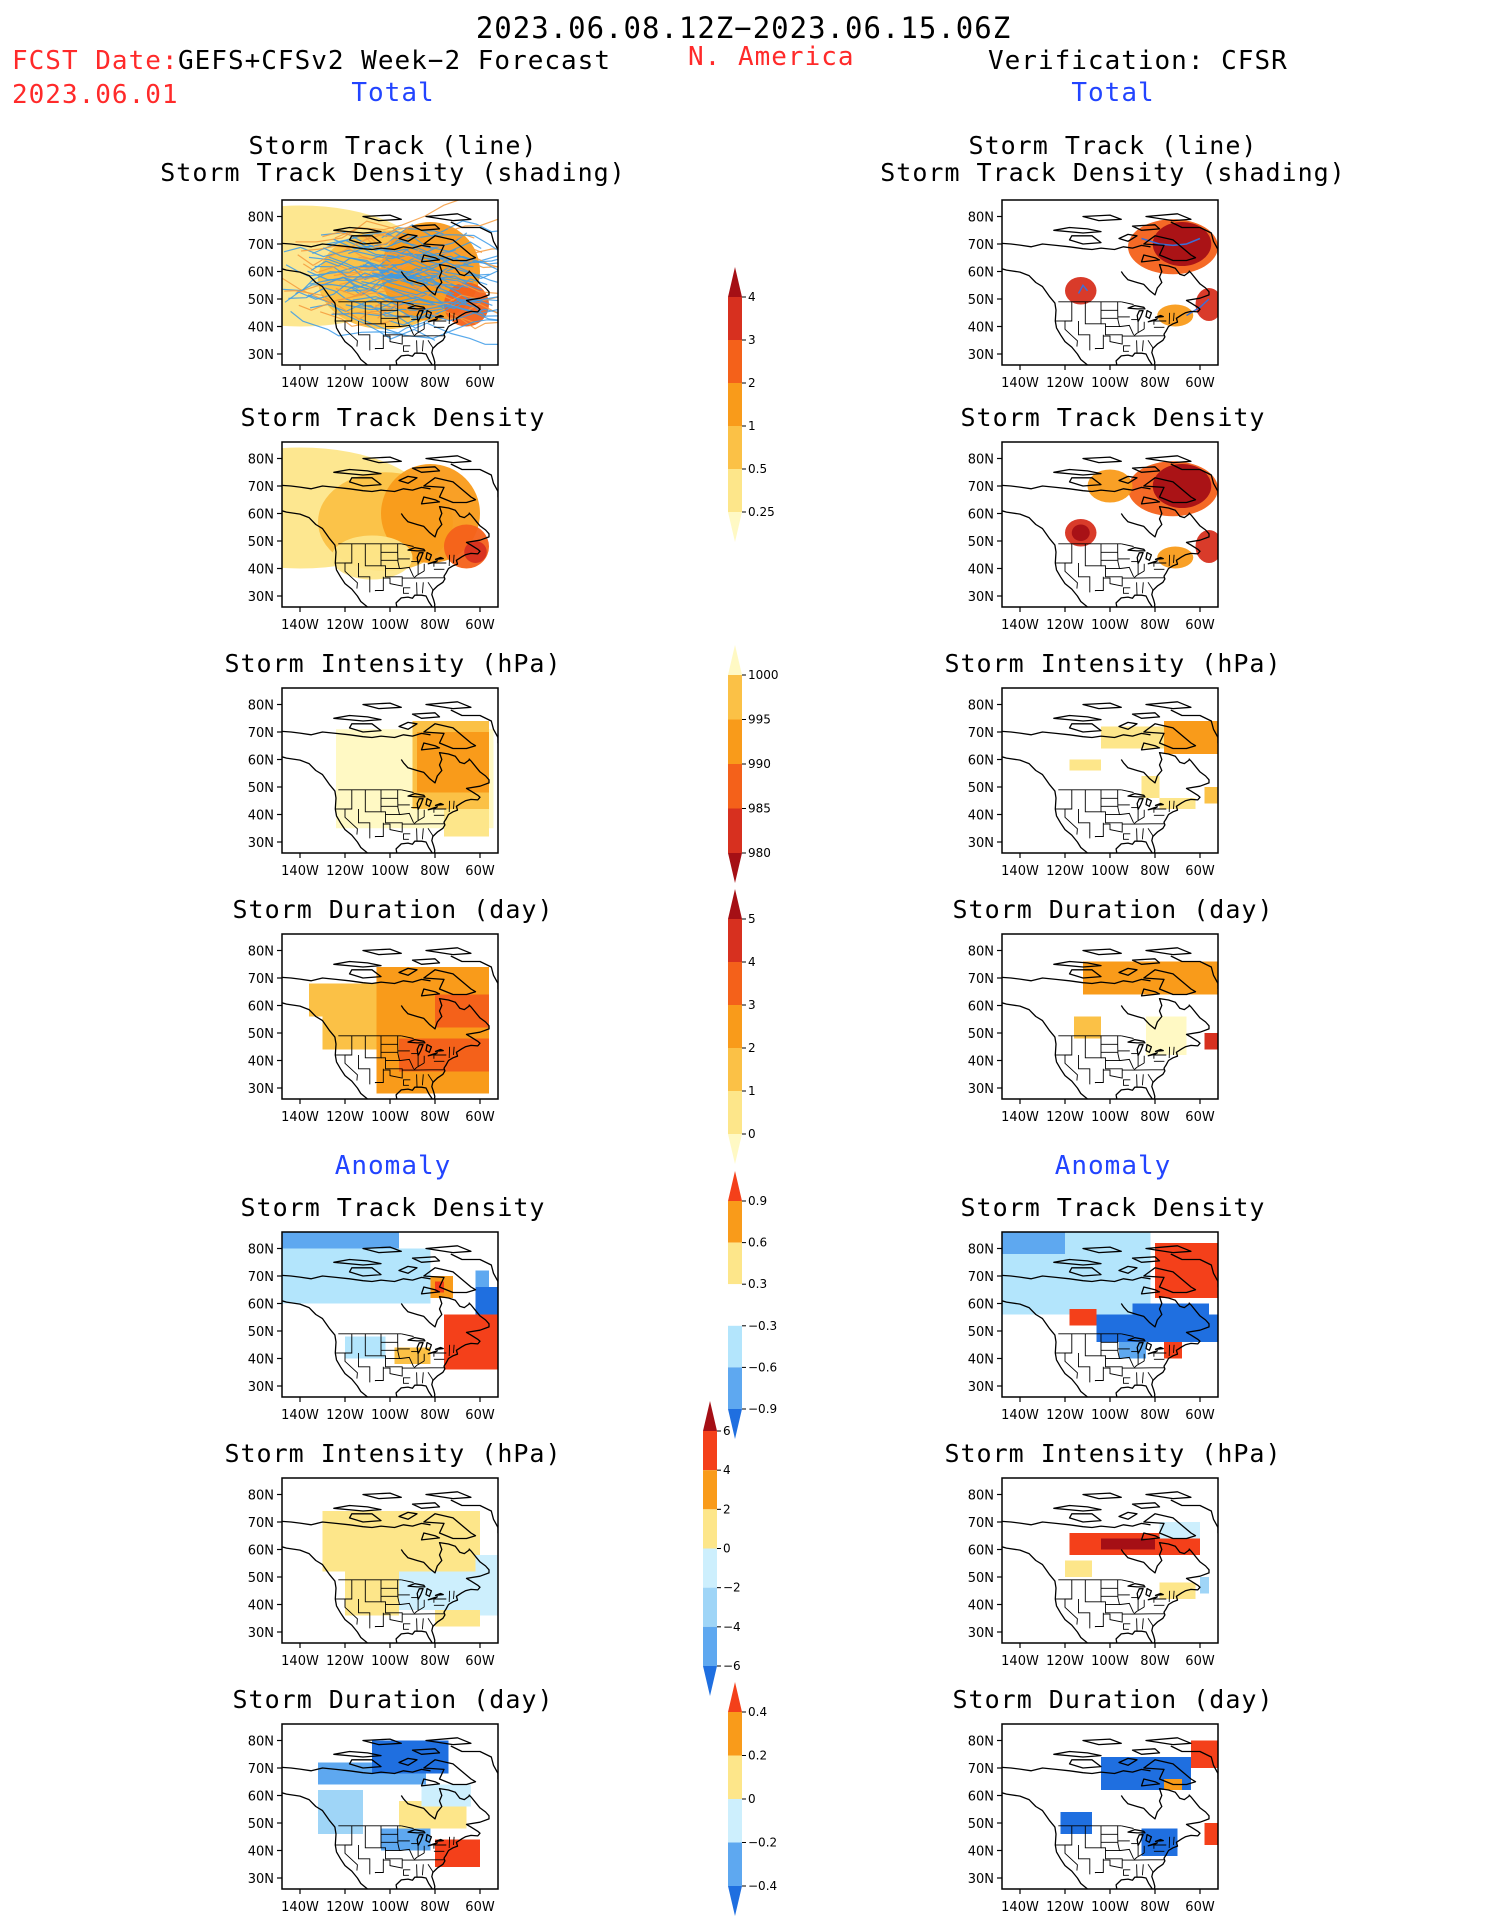 This screenshot has height=1925, width=1487. I want to click on map-density-left: 80N 70N 60N 50N 40N 30N 140W 120W 100W 80W 60W, so click(373, 537).